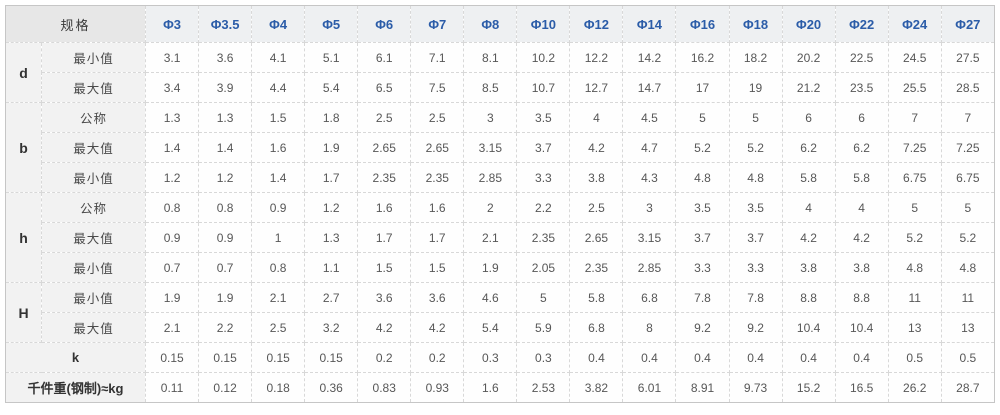  Describe the element at coordinates (861, 207) in the screenshot. I see `data-cell: 4` at that location.